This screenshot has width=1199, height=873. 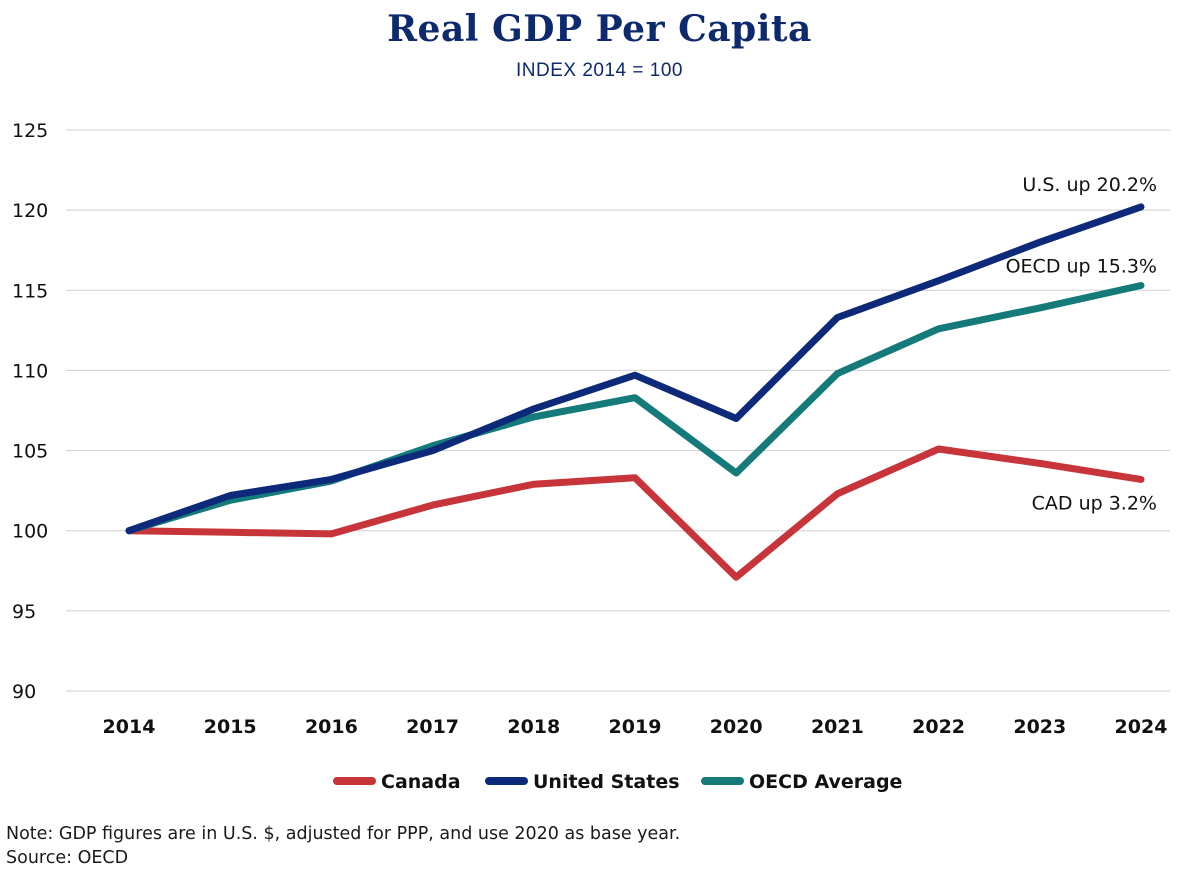 What do you see at coordinates (938, 727) in the screenshot?
I see `x-tick-label: 2022` at bounding box center [938, 727].